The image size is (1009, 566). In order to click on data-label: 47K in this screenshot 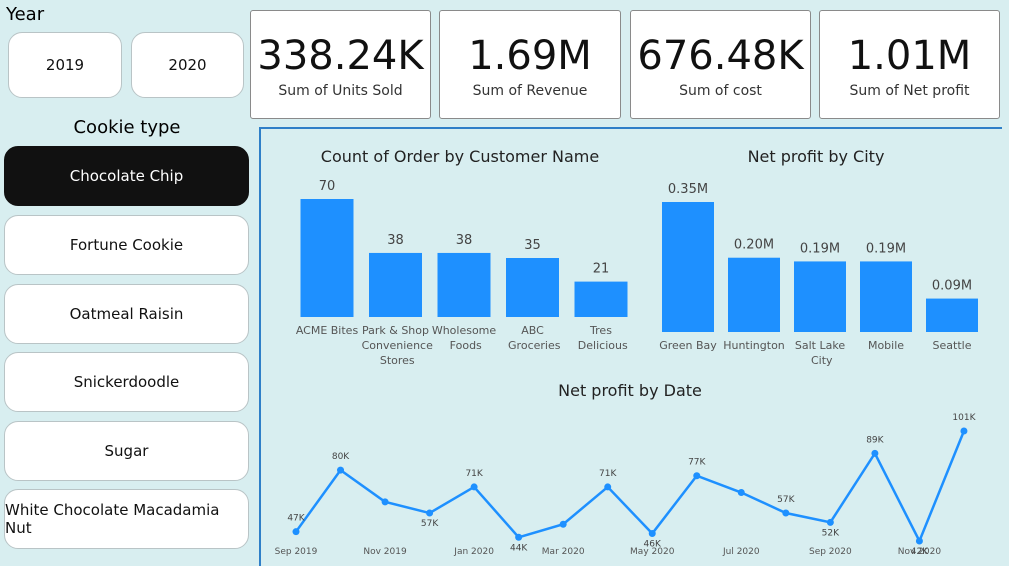, I will do `click(296, 519)`.